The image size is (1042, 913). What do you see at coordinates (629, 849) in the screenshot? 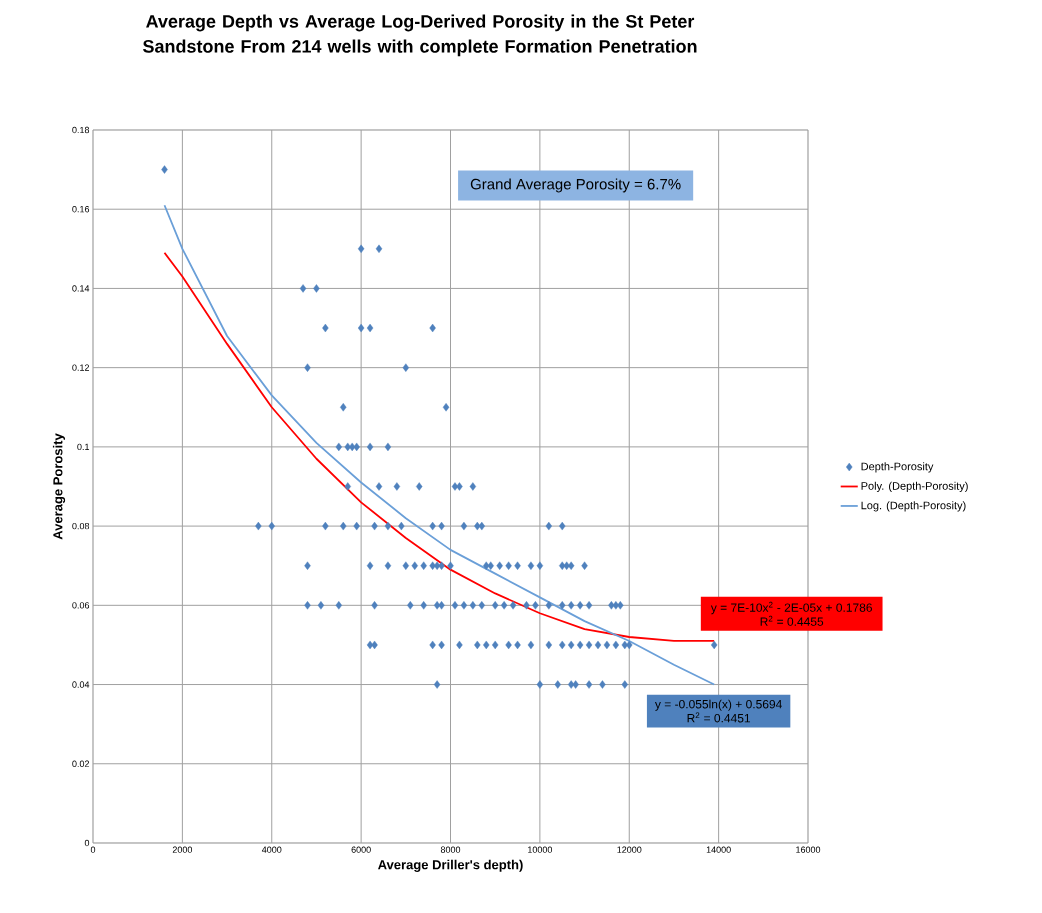
I see `x-tick-label: 12000` at bounding box center [629, 849].